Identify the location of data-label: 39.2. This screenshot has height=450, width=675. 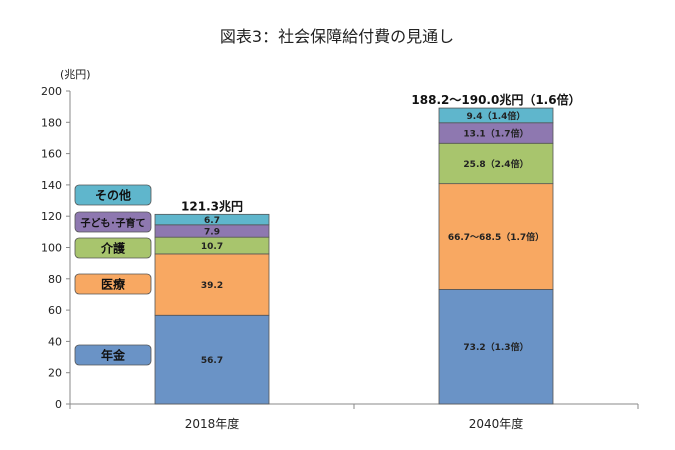
(212, 286).